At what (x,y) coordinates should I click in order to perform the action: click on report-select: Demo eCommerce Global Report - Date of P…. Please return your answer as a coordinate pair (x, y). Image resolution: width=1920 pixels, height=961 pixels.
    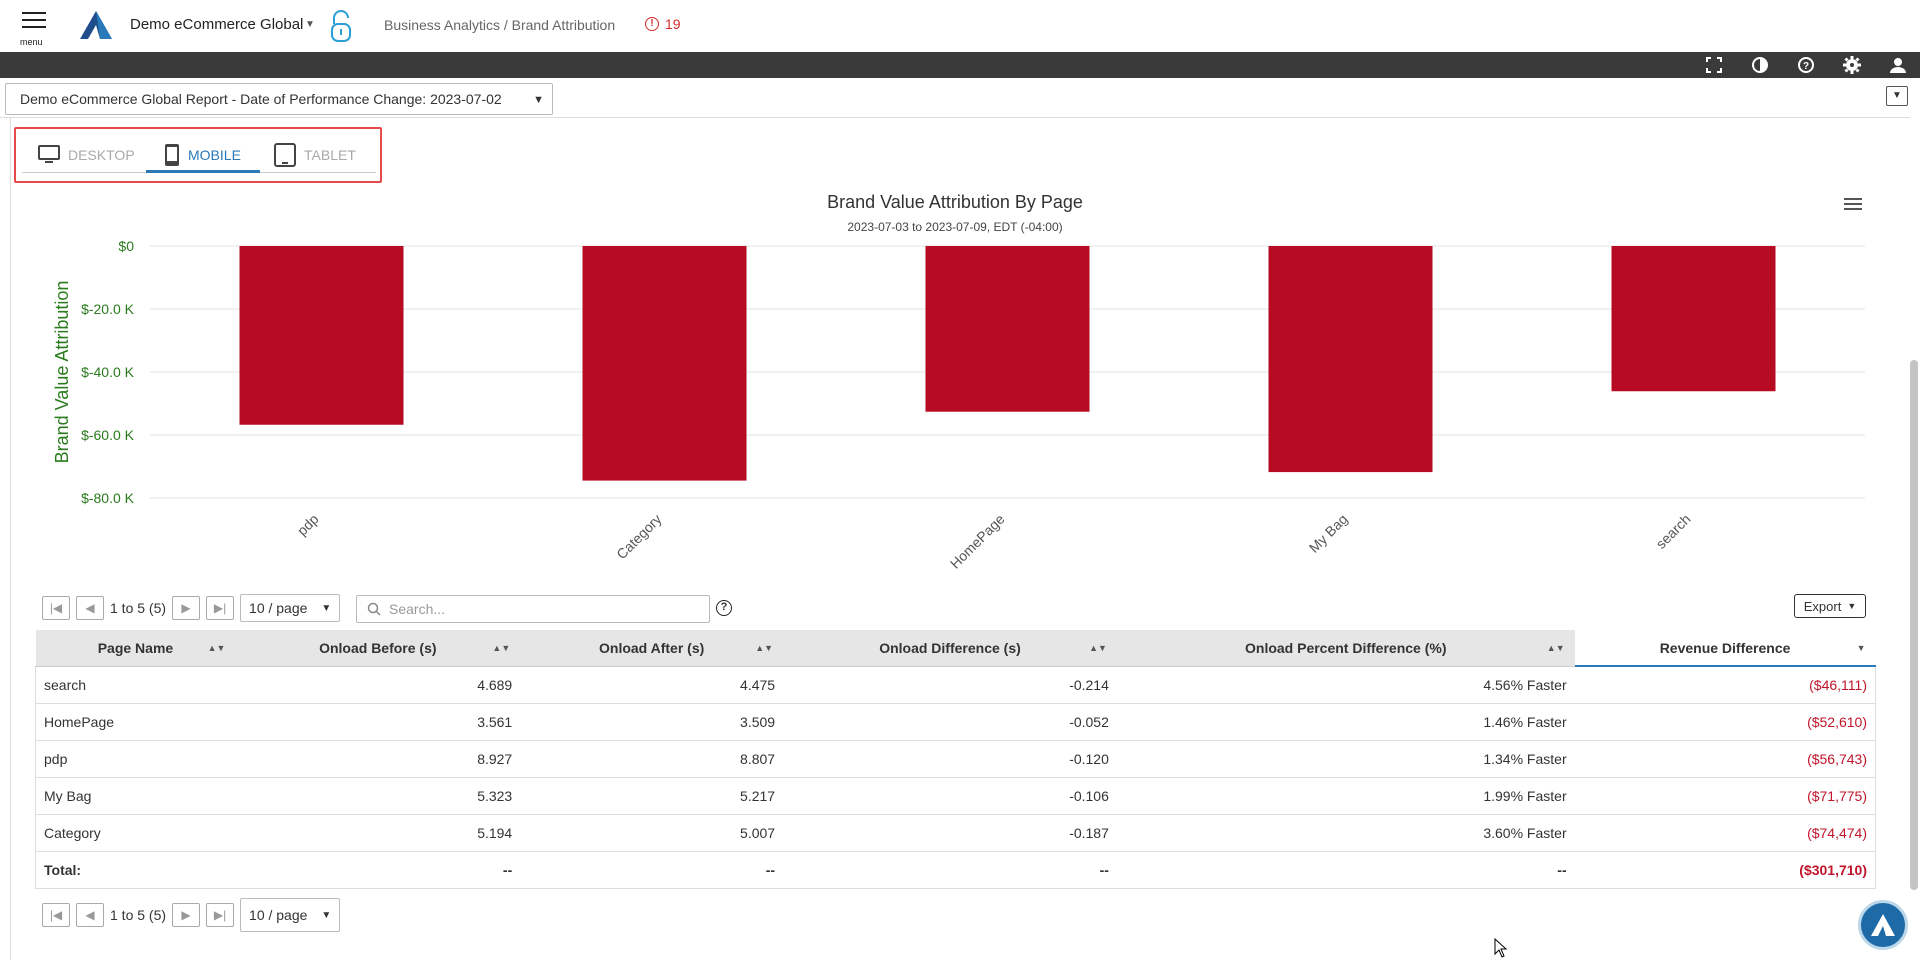
    Looking at the image, I should click on (279, 99).